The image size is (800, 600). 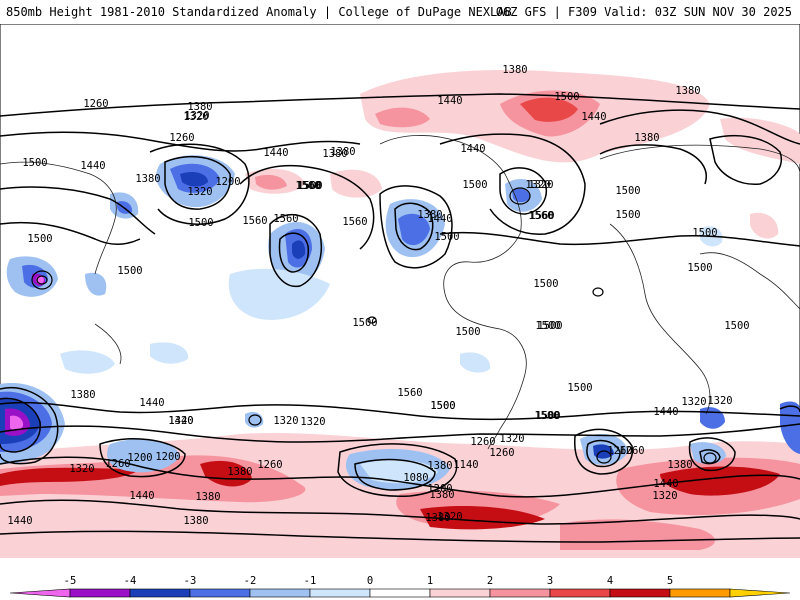 What do you see at coordinates (430, 581) in the screenshot?
I see `colorbar-tick-label: 1` at bounding box center [430, 581].